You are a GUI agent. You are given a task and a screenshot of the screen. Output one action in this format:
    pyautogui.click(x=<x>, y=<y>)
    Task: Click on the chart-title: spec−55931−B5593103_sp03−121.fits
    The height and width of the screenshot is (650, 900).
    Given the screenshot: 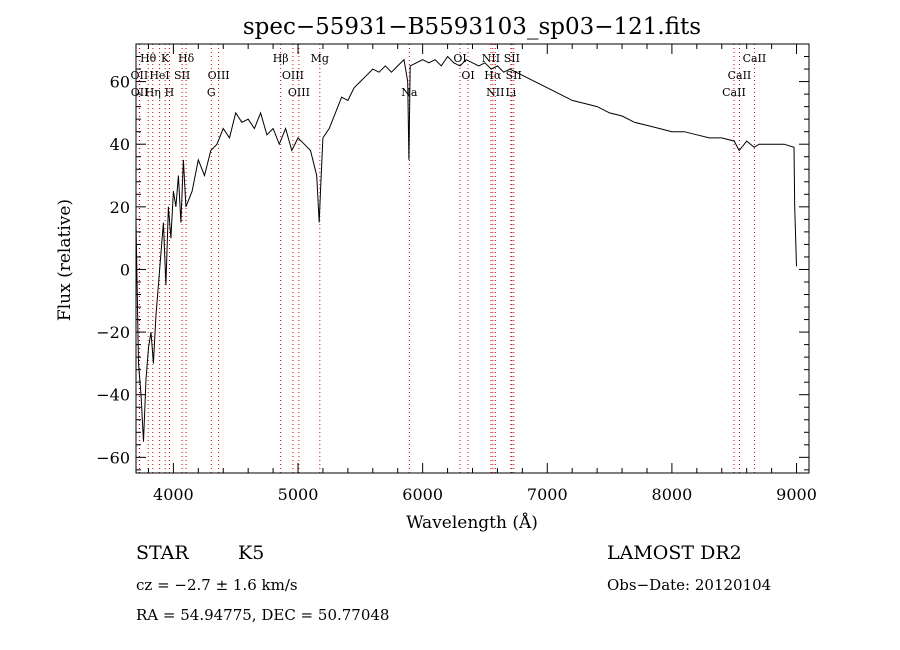 What is the action you would take?
    pyautogui.click(x=472, y=27)
    